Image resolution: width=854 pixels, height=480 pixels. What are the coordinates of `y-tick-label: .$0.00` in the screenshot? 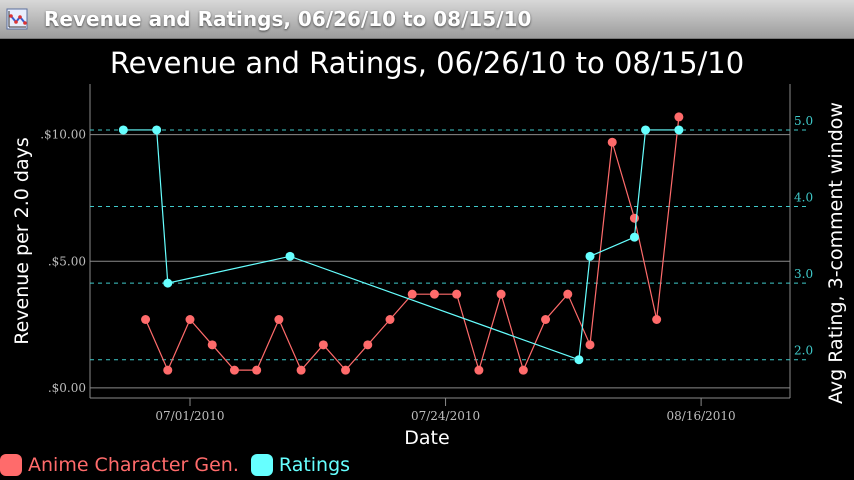 It's located at (67, 388).